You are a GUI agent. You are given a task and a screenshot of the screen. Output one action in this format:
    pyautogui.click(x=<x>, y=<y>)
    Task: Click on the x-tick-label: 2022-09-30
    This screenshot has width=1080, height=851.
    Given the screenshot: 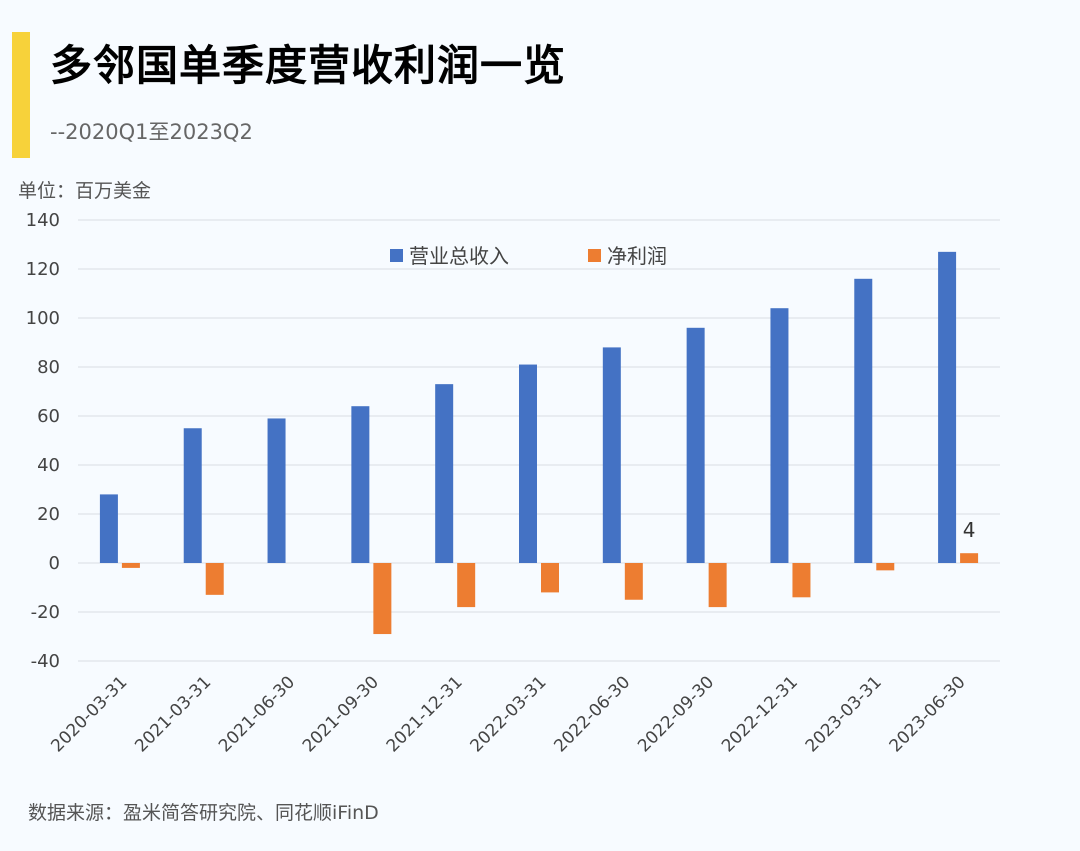 What is the action you would take?
    pyautogui.click(x=676, y=714)
    